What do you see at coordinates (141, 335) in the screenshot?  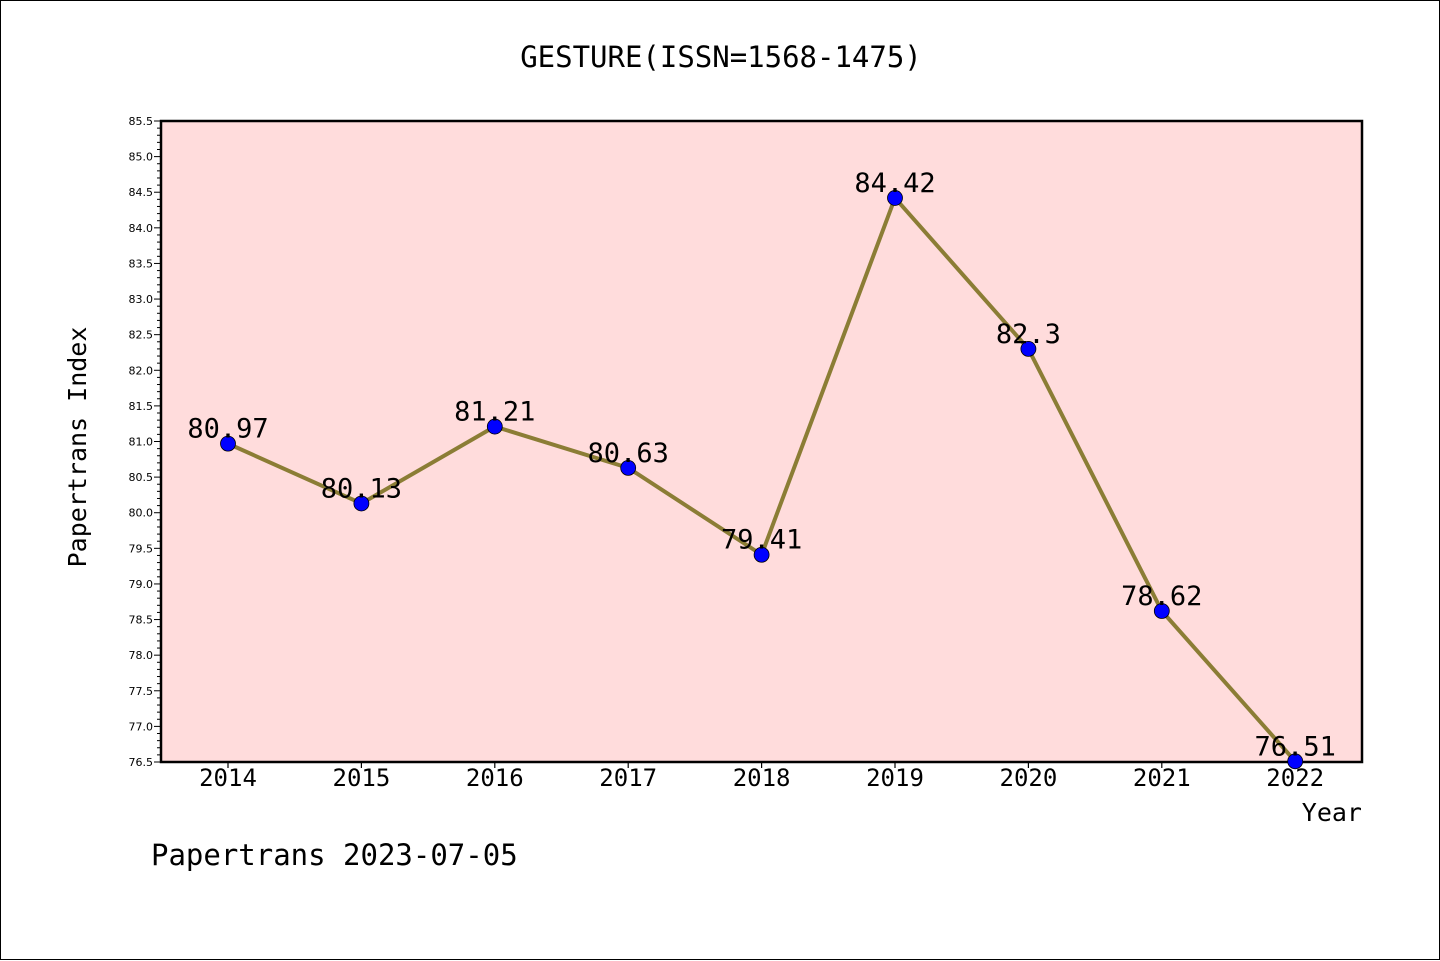 I see `y-tick-label: 82.5` at bounding box center [141, 335].